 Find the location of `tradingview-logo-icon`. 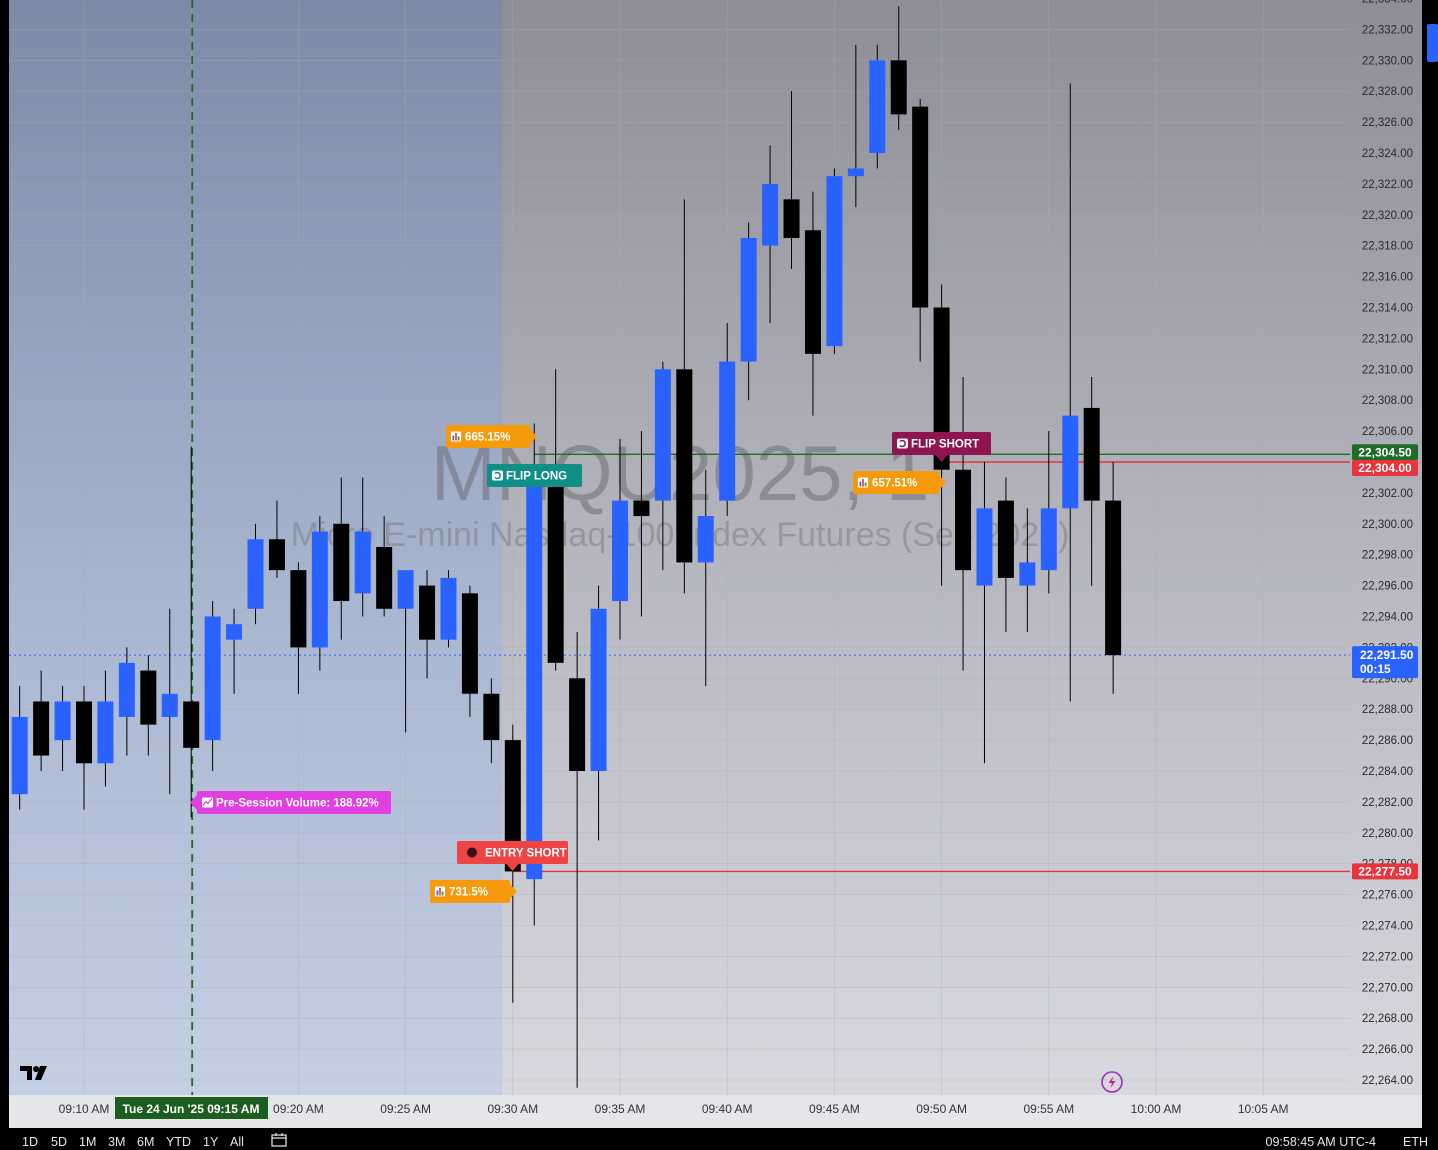

tradingview-logo-icon is located at coordinates (36, 1075).